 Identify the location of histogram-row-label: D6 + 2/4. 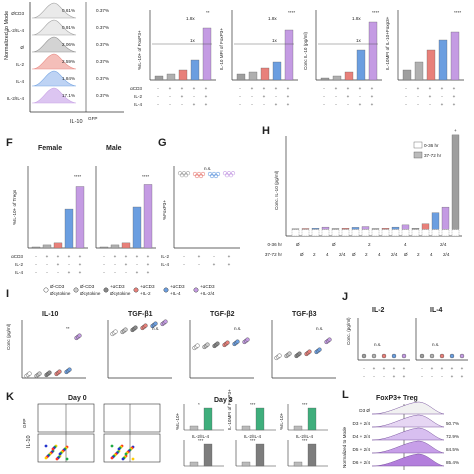
(362, 462).